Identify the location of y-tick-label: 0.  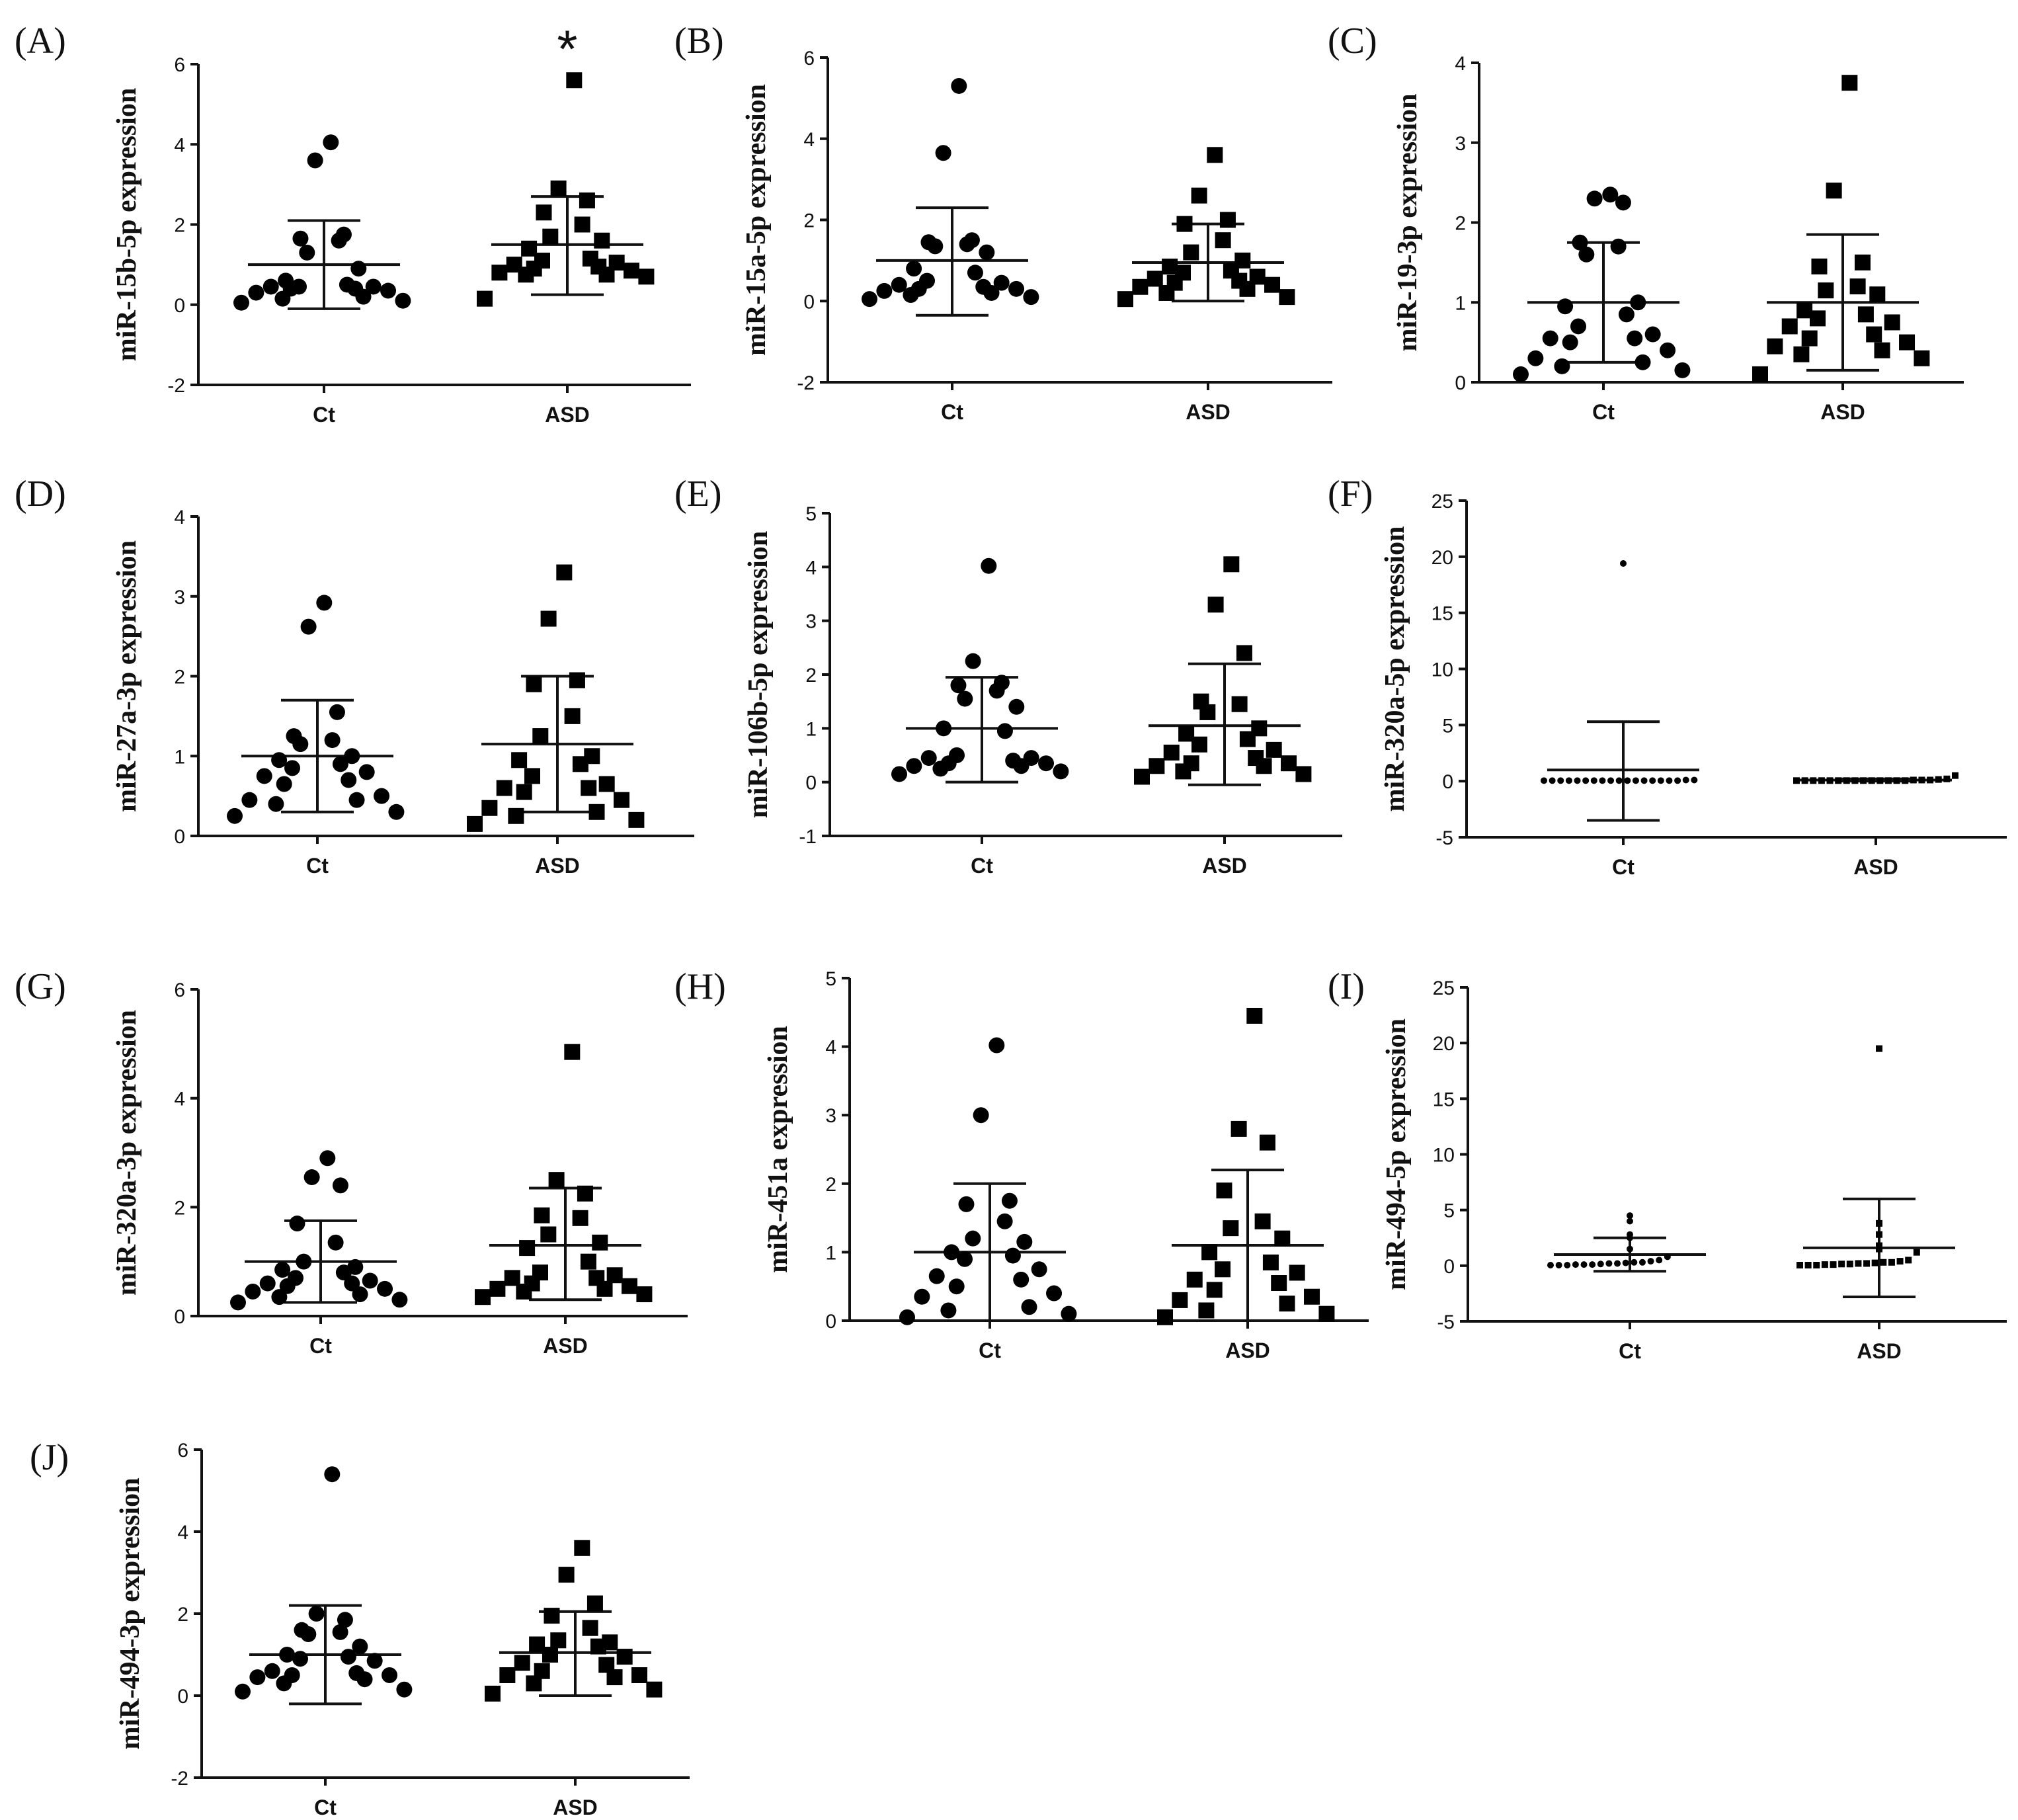
(179, 1317).